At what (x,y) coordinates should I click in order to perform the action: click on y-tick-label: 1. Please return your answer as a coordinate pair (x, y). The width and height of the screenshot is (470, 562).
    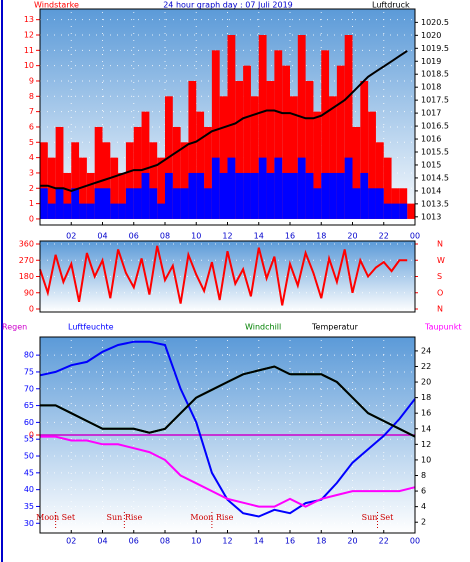
    Looking at the image, I should click on (31, 203).